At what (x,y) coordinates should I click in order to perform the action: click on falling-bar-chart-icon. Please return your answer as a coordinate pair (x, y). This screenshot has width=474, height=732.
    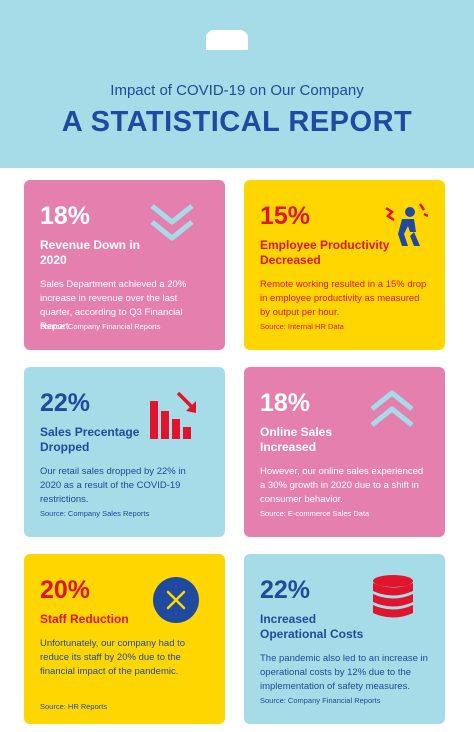
    Looking at the image, I should click on (173, 415).